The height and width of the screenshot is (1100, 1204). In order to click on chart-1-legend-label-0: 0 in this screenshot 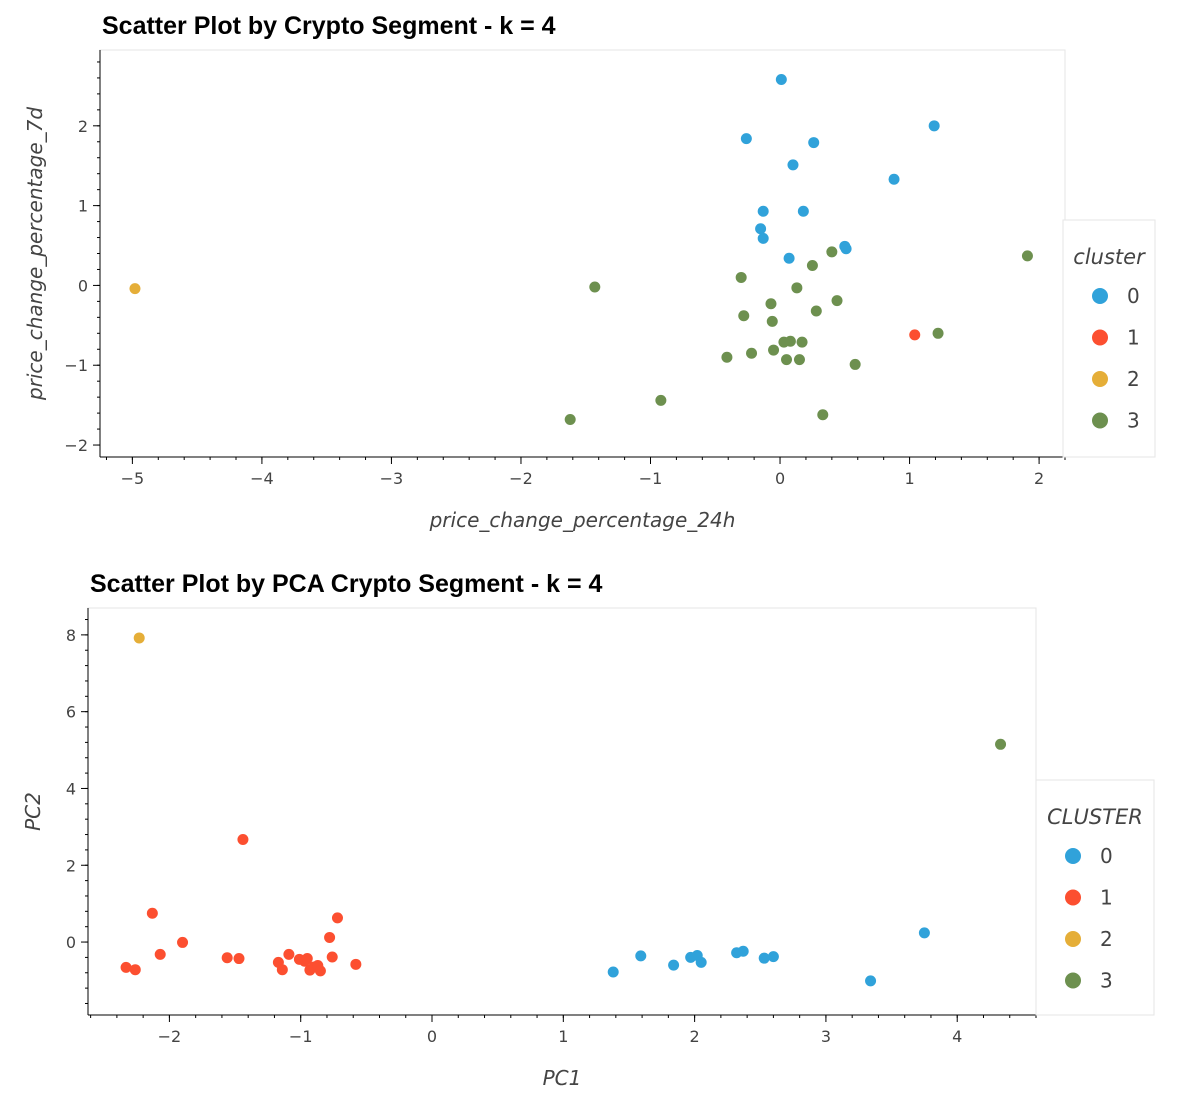, I will do `click(1133, 296)`.